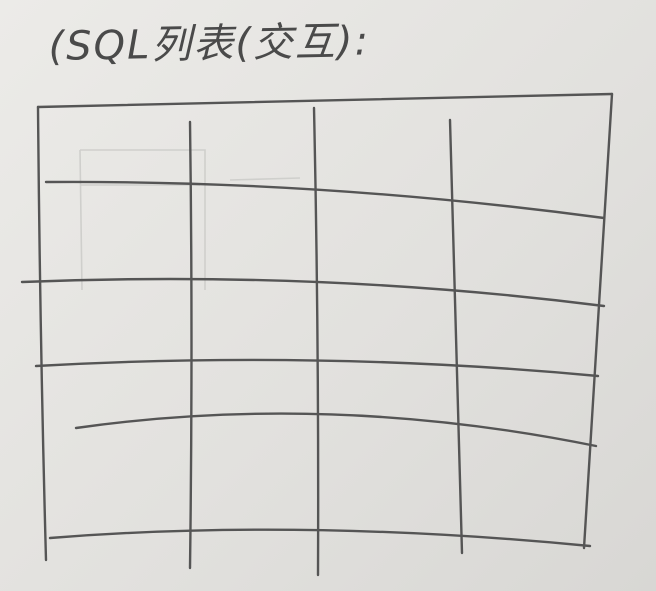 The width and height of the screenshot is (656, 591). I want to click on table-top-border, so click(325, 100).